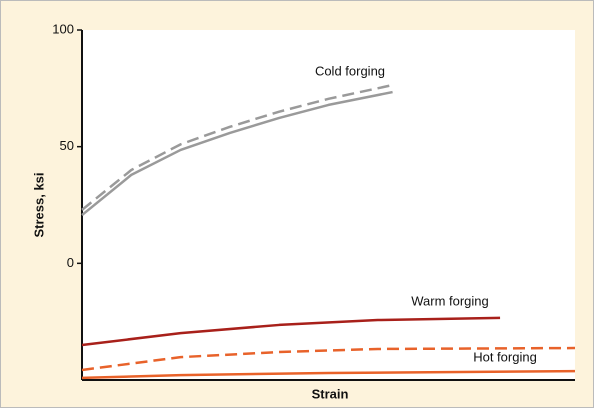 This screenshot has height=408, width=594. I want to click on y-axis-label: Stress, ksi, so click(38, 204).